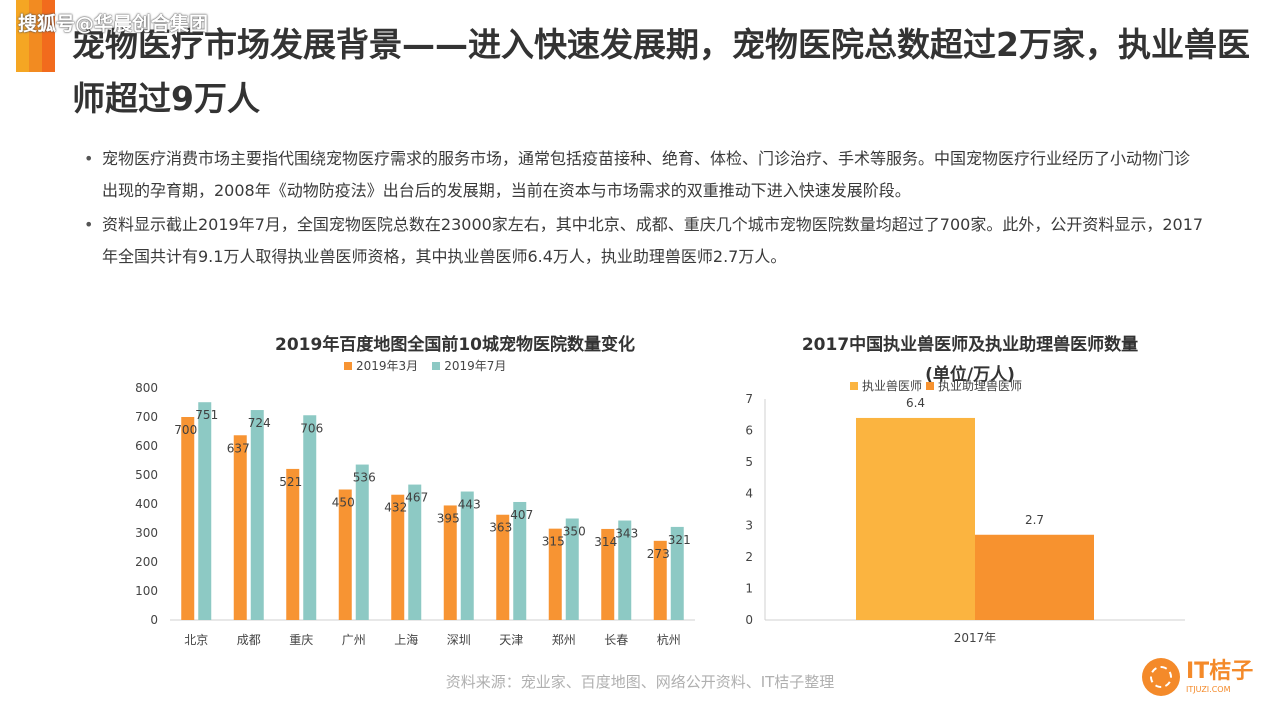  What do you see at coordinates (238, 448) in the screenshot?
I see `data-label-mar-1: 637` at bounding box center [238, 448].